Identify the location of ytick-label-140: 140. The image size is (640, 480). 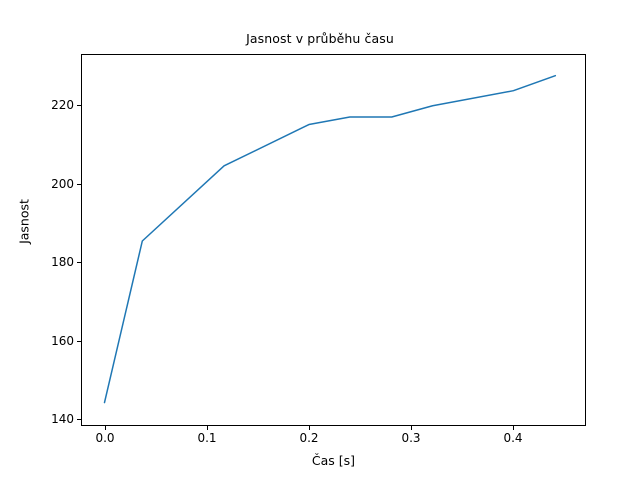
(37, 419).